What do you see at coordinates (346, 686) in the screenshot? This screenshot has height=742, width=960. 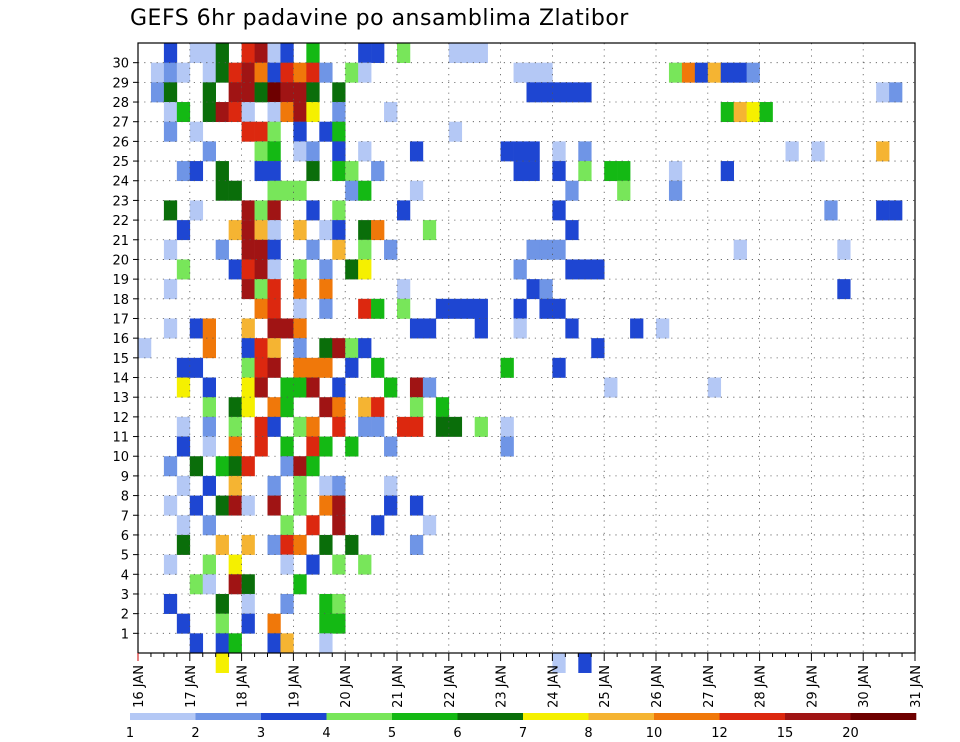 I see `x-tick-label: 20 JAN` at bounding box center [346, 686].